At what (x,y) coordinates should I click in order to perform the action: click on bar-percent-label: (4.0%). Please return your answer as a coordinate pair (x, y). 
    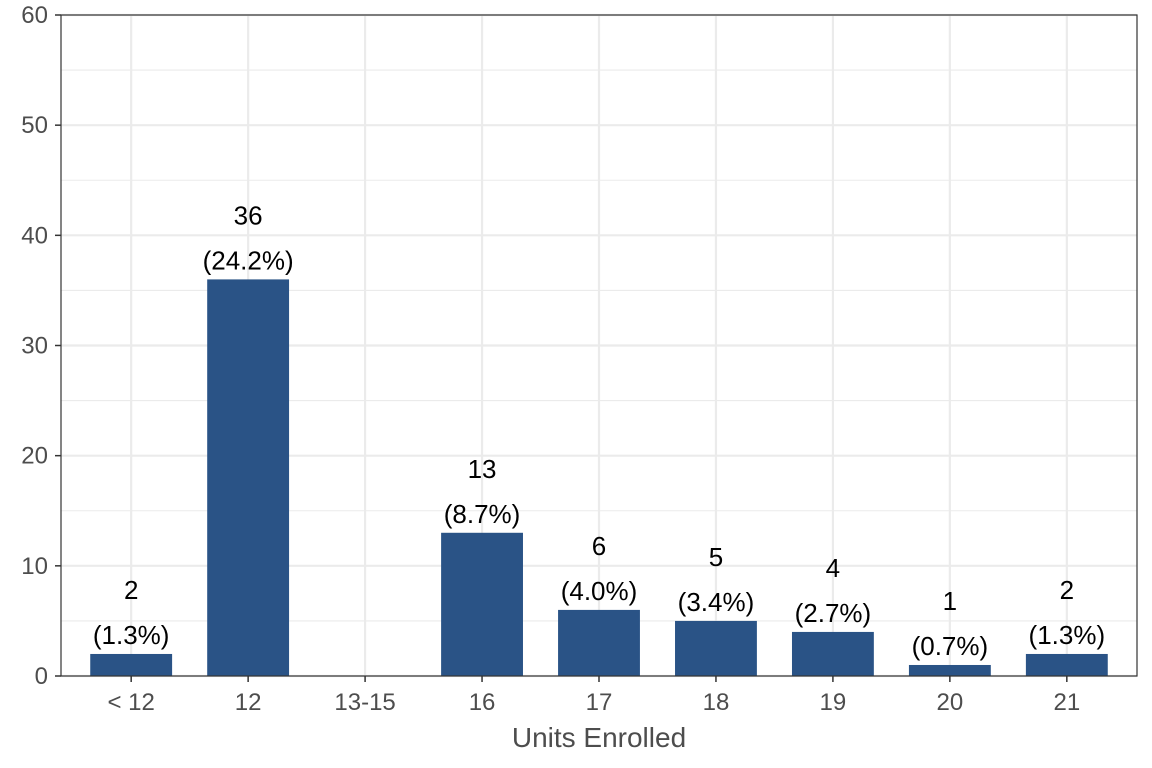
    Looking at the image, I should click on (599, 591).